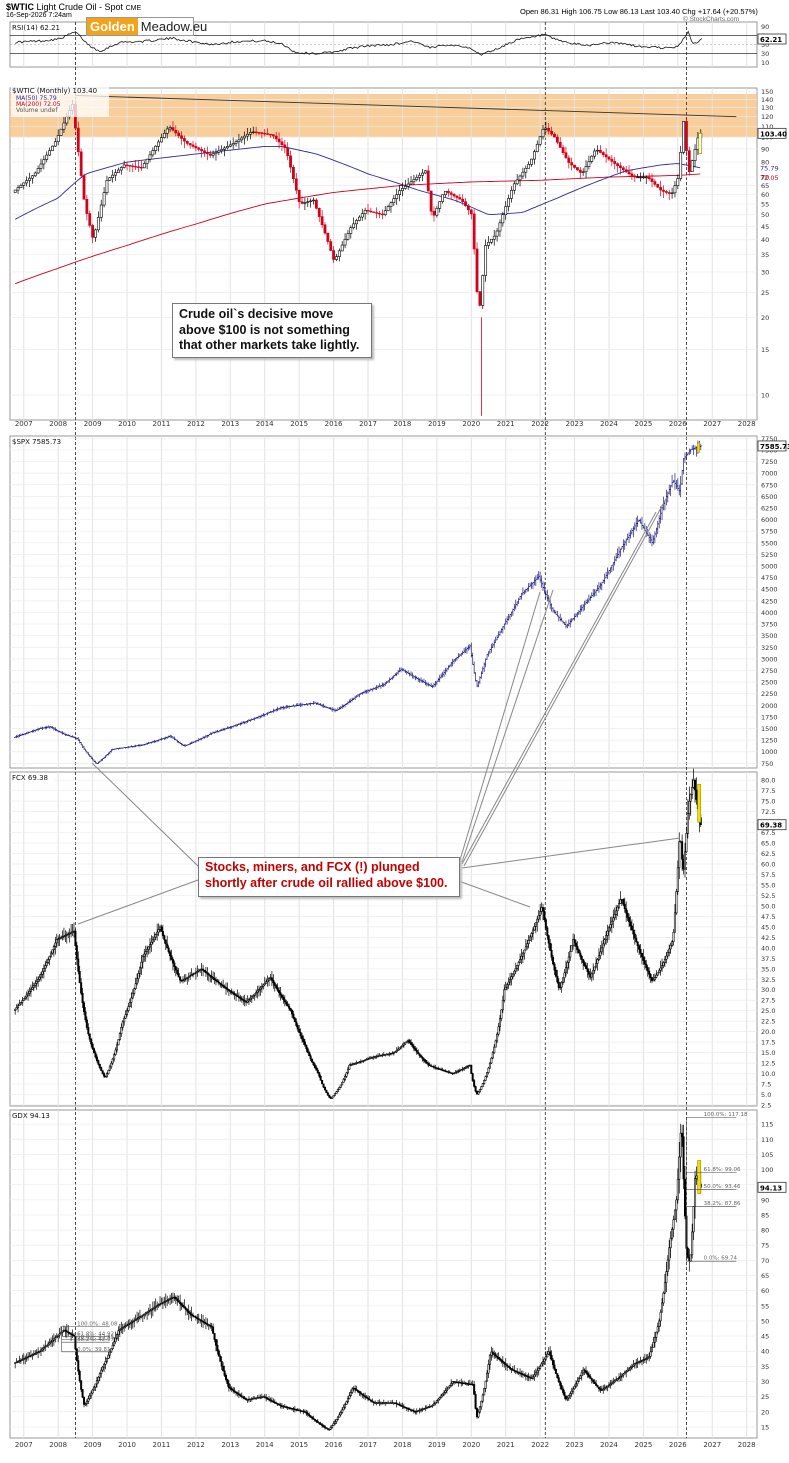 The height and width of the screenshot is (1463, 789). I want to click on spx-tick-label: 4500, so click(769, 590).